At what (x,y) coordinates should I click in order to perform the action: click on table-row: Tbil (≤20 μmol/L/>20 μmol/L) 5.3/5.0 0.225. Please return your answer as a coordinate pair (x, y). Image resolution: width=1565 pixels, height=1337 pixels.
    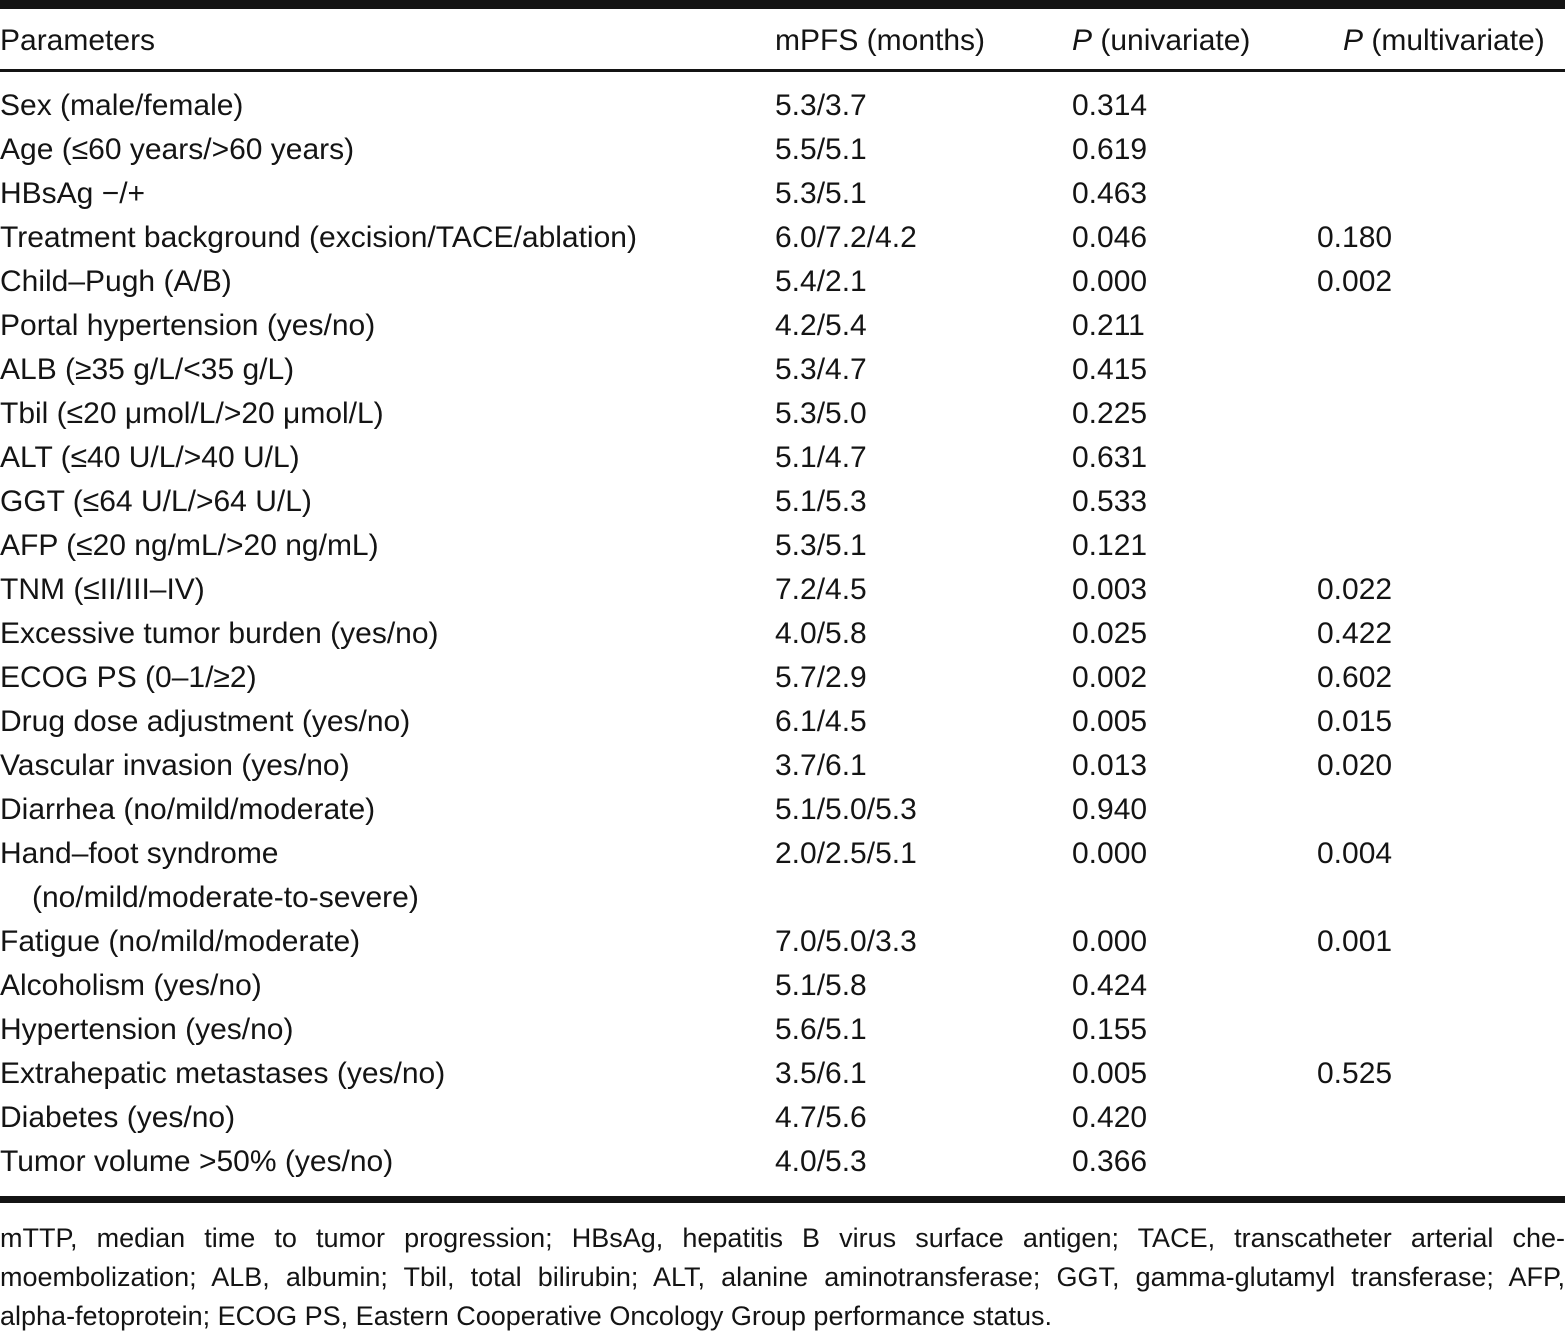
    Looking at the image, I should click on (782, 414).